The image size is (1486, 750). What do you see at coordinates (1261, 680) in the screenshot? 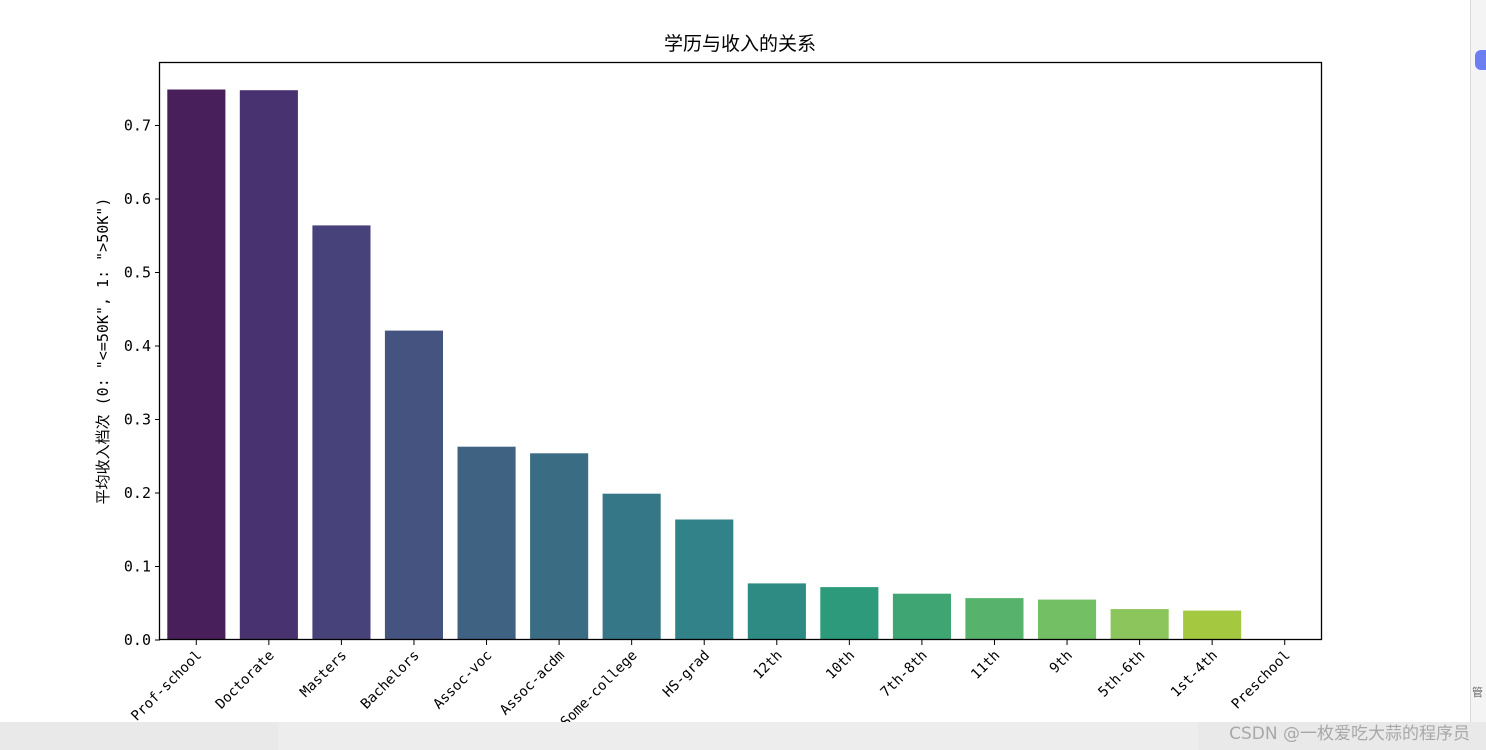
I see `x-tick-label: Preschool` at bounding box center [1261, 680].